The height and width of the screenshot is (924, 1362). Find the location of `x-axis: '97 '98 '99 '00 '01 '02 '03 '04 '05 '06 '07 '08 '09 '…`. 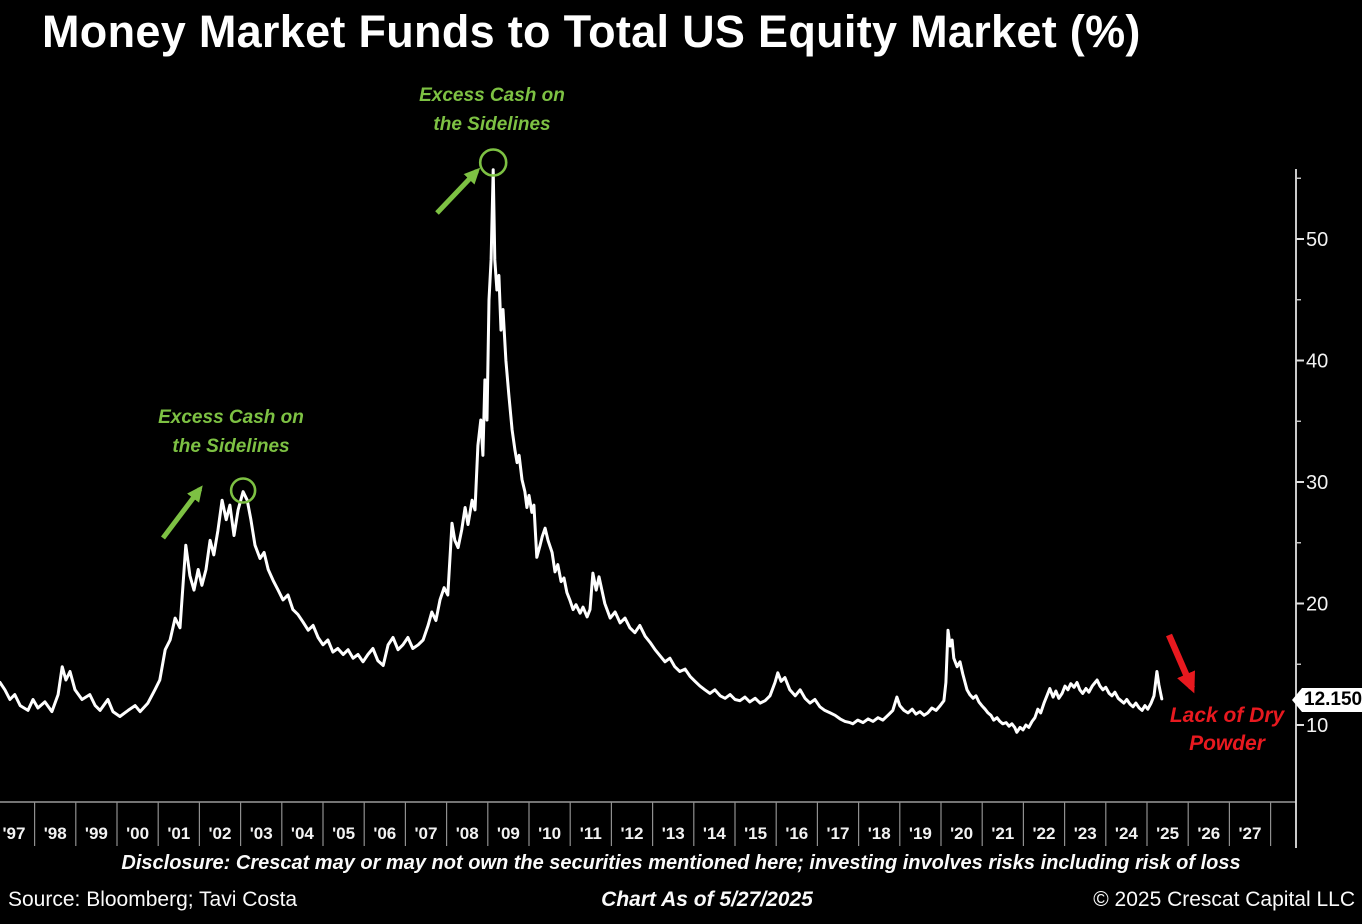

x-axis: '97 '98 '99 '00 '01 '02 '03 '04 '05 '06 '07 '08 '09 '… is located at coordinates (648, 823).